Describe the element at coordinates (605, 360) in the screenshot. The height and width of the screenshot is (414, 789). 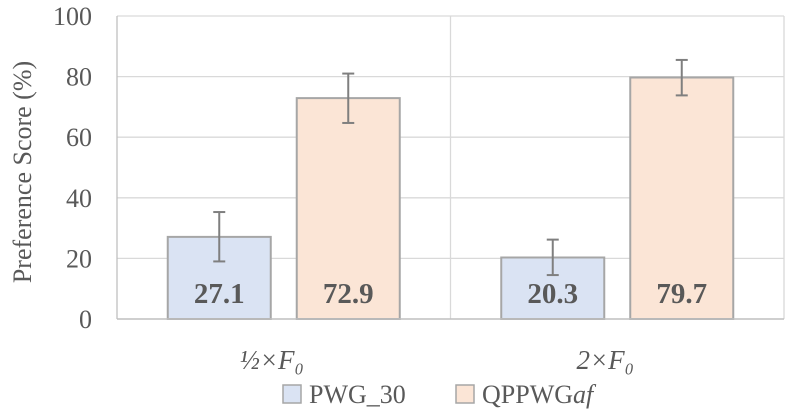
I see `x-tick-label-1: 2×F₀` at that location.